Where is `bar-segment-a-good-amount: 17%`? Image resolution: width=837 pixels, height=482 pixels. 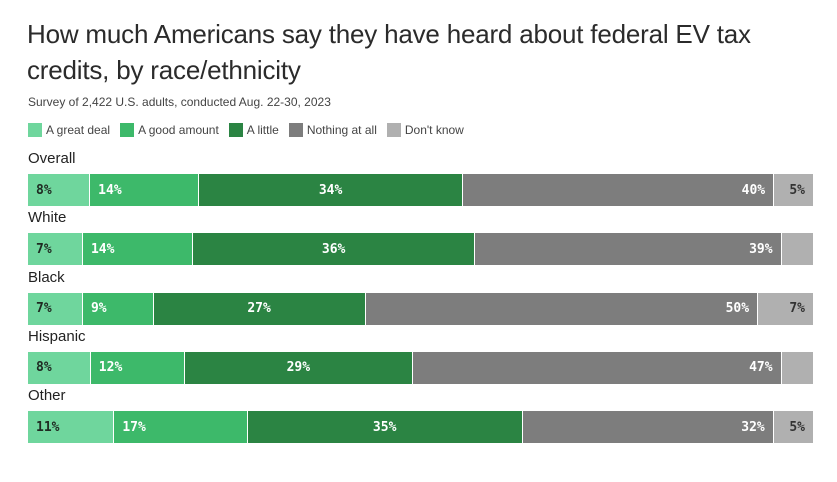
bar-segment-a-good-amount: 17% is located at coordinates (181, 427).